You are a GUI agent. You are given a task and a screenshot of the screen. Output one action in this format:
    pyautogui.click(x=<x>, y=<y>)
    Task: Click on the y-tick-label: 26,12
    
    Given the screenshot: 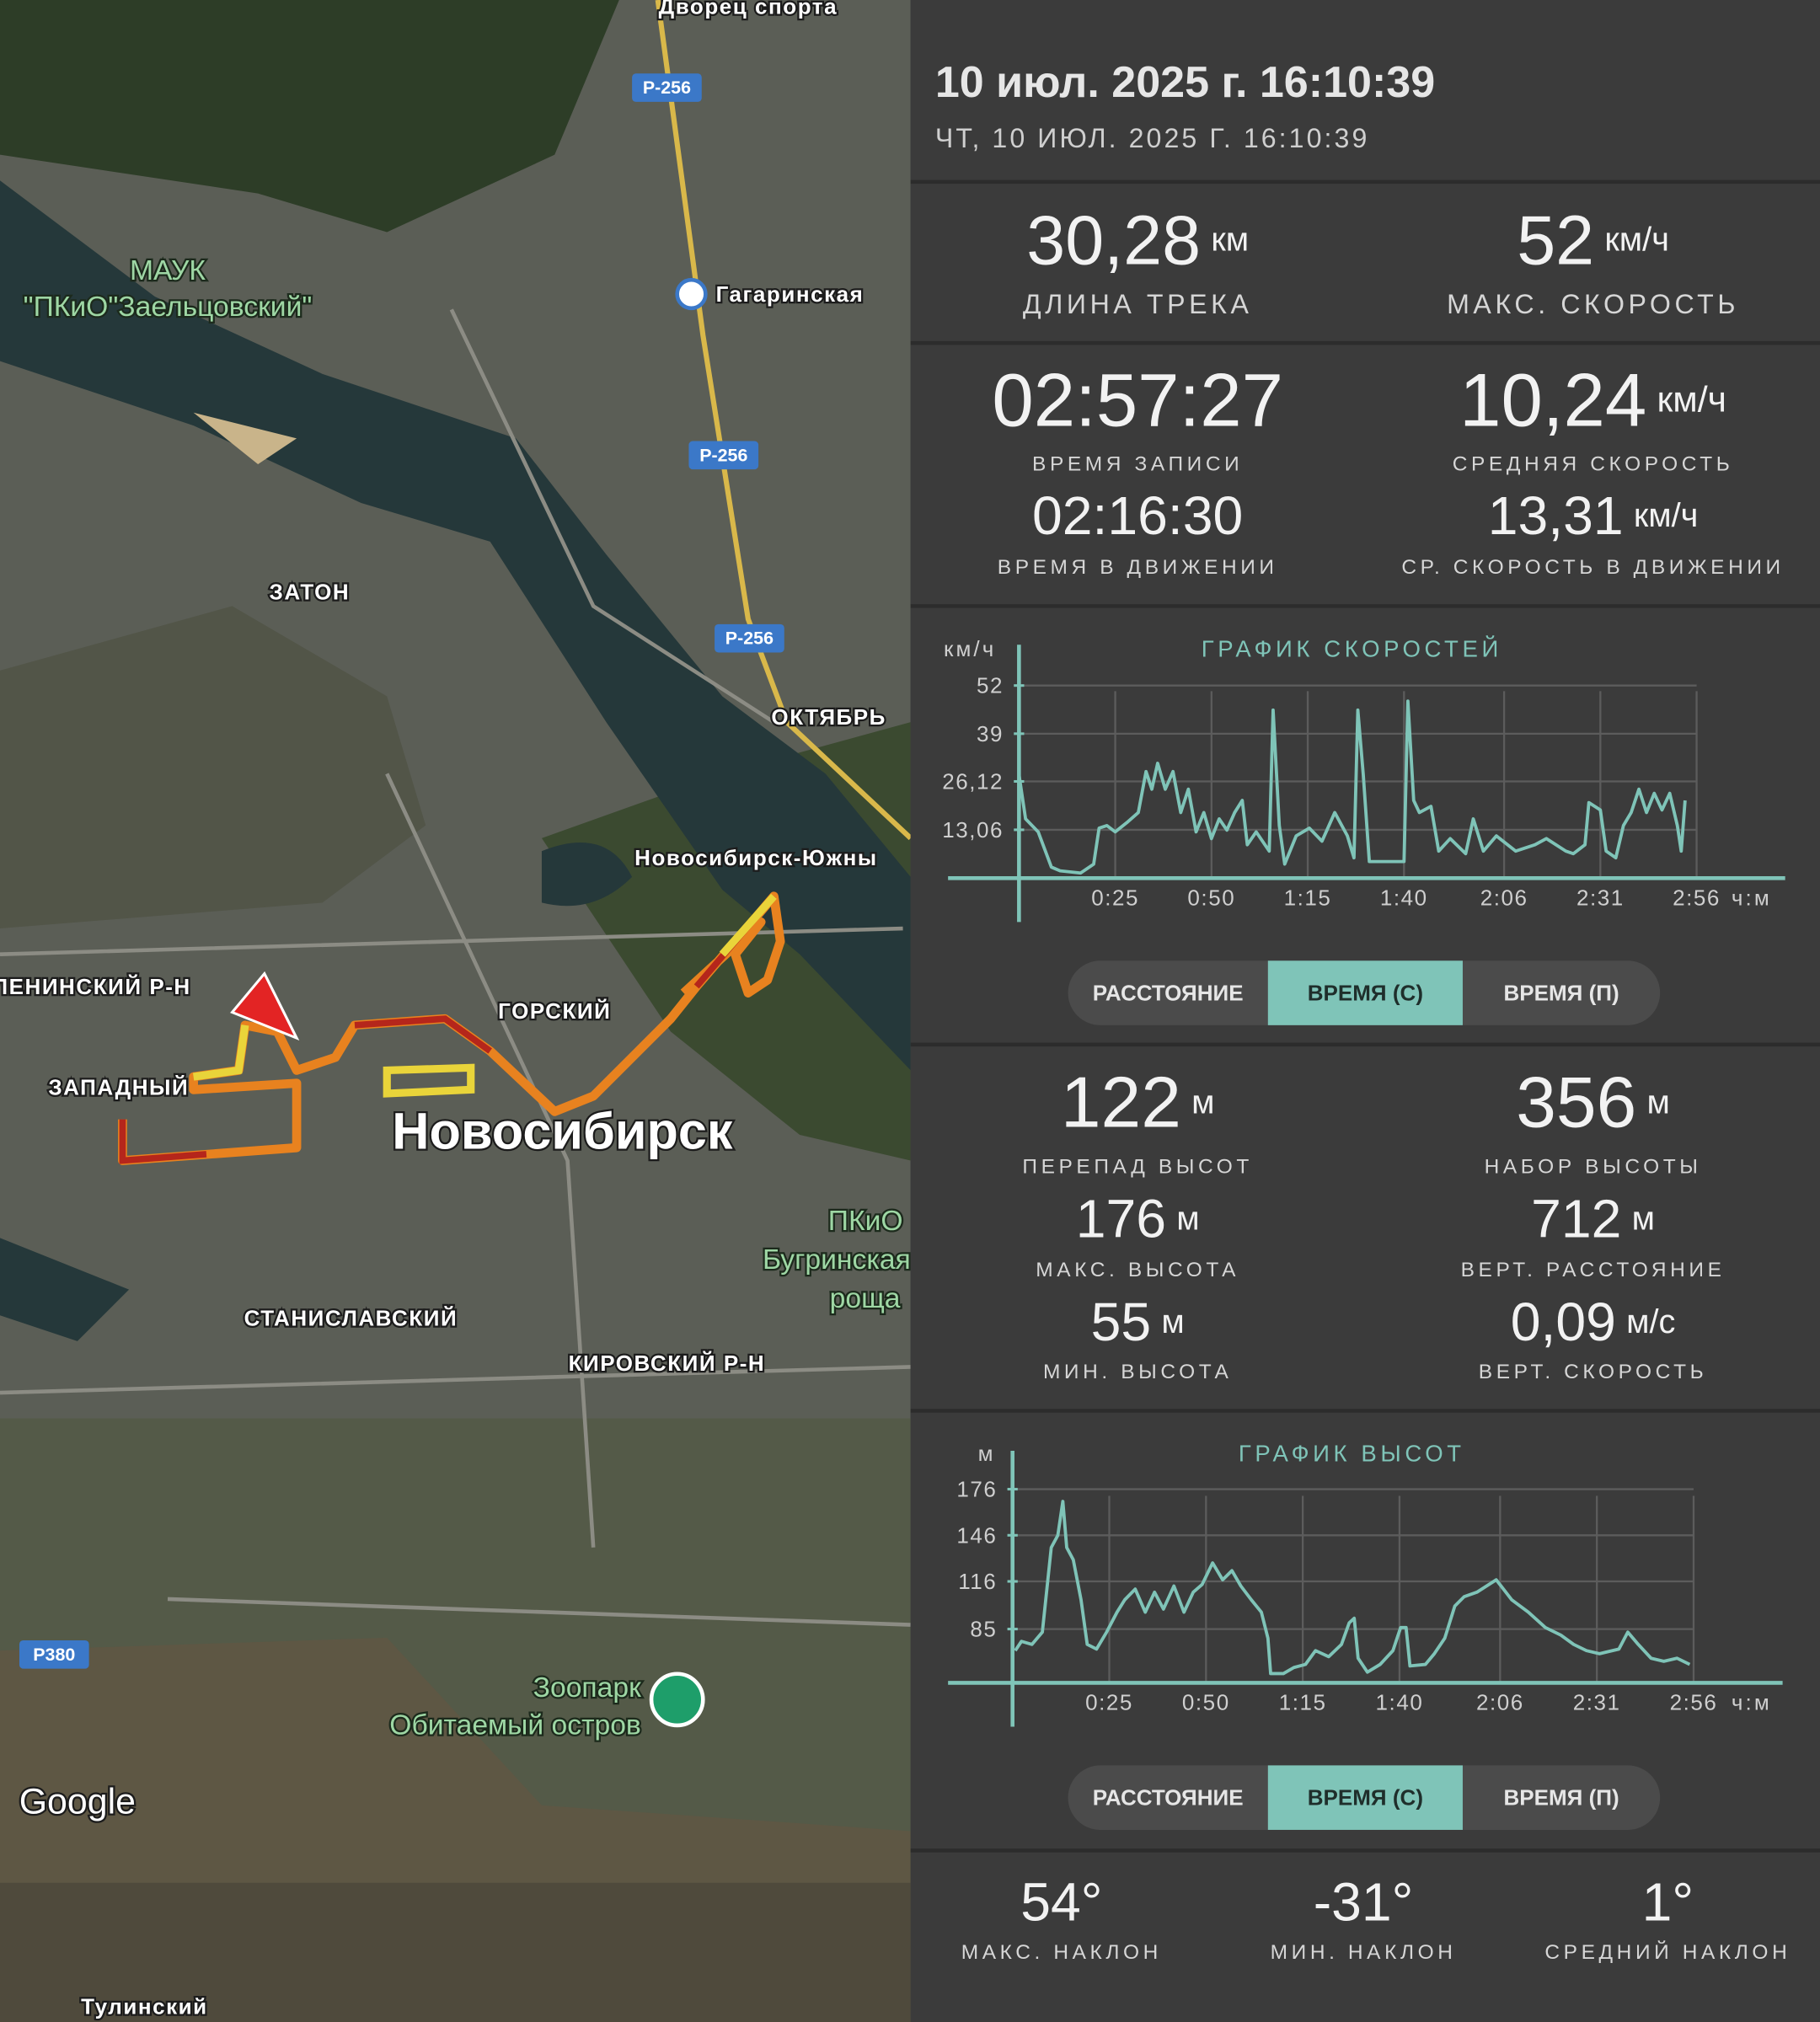 What is the action you would take?
    pyautogui.click(x=973, y=781)
    